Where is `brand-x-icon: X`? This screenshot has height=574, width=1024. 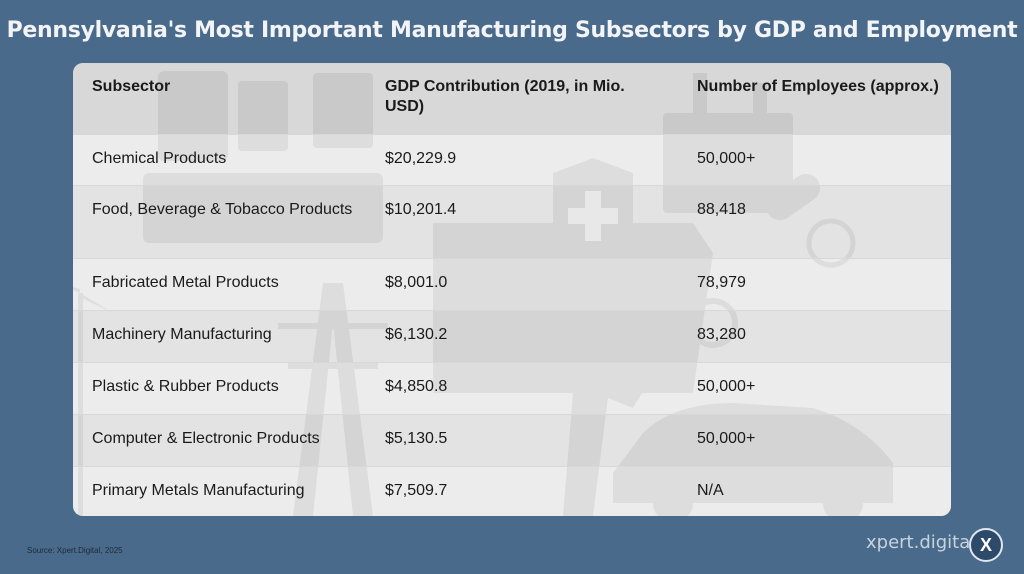 brand-x-icon: X is located at coordinates (986, 545).